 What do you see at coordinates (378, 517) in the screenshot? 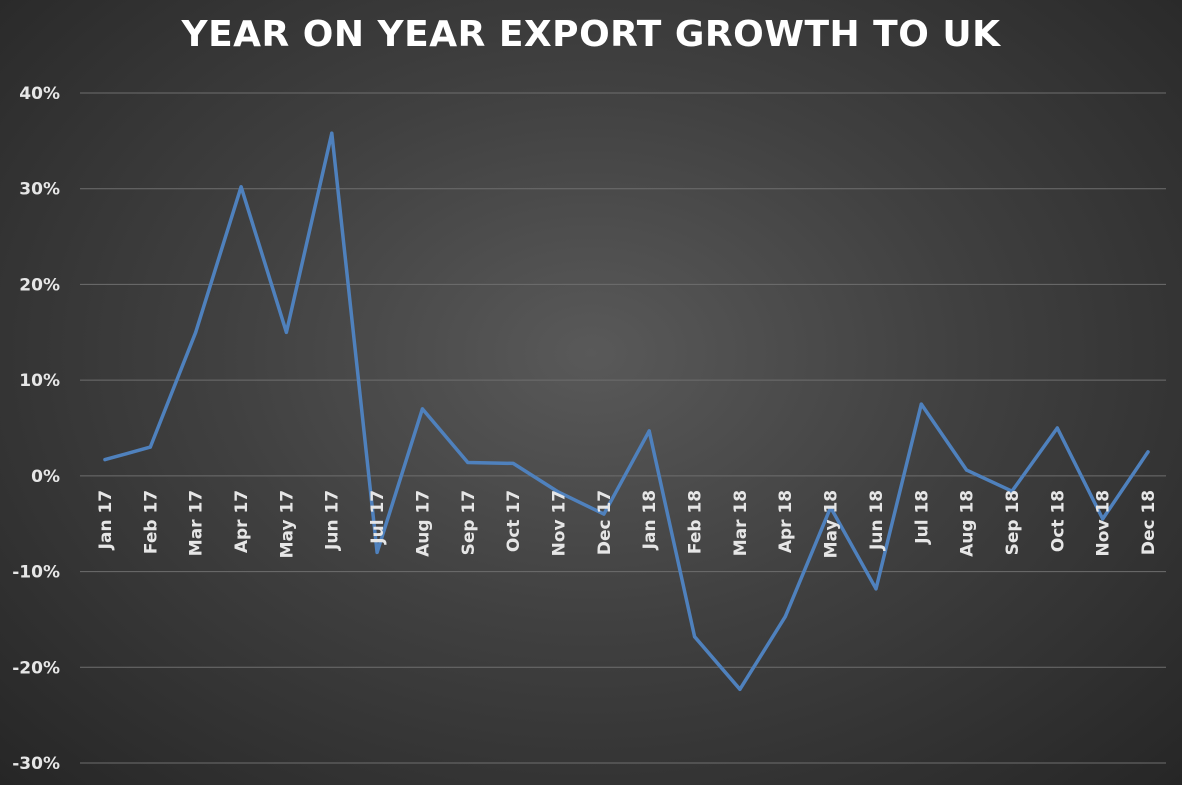
I see `x-tick-label: Jul 17` at bounding box center [378, 517].